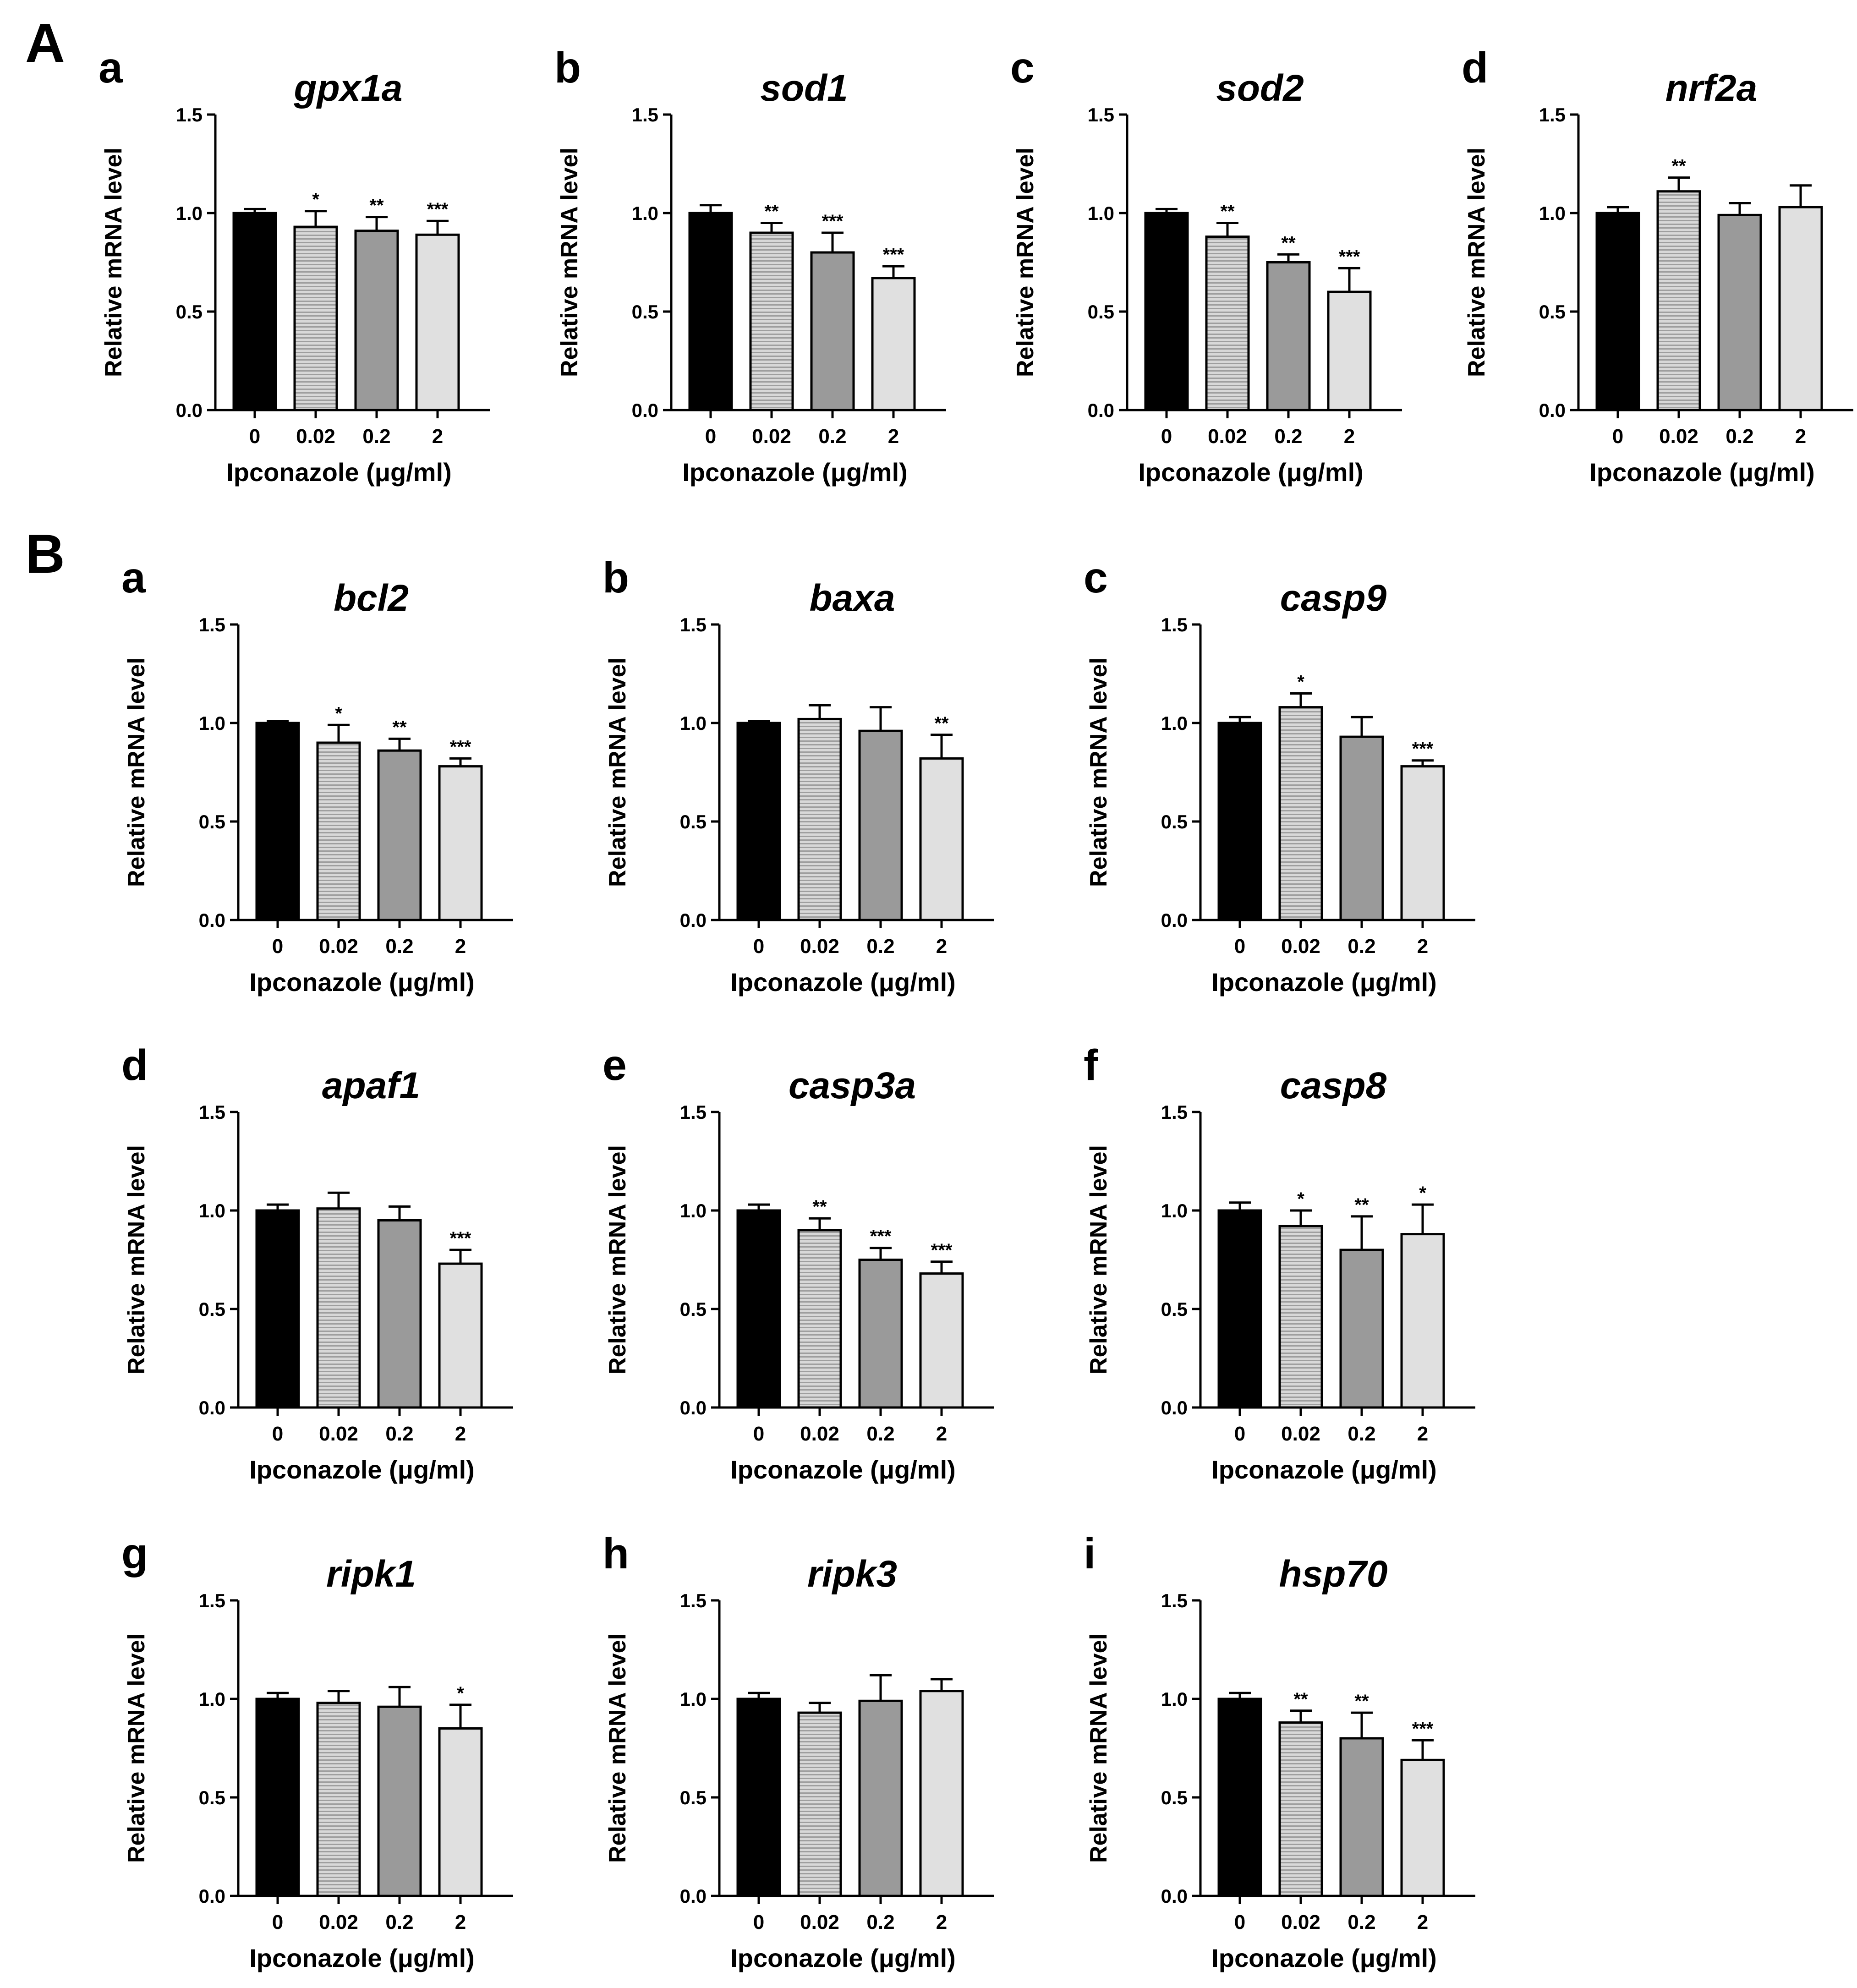 The height and width of the screenshot is (1988, 1857). Describe the element at coordinates (1022, 68) in the screenshot. I see `panel-letter: c` at that location.